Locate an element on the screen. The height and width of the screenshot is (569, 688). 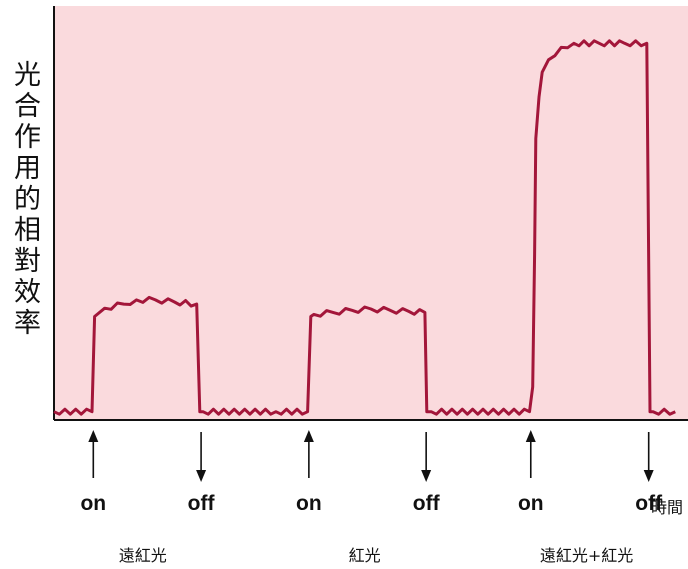
condition-label-0: 遠紅光 is located at coordinates (142, 555).